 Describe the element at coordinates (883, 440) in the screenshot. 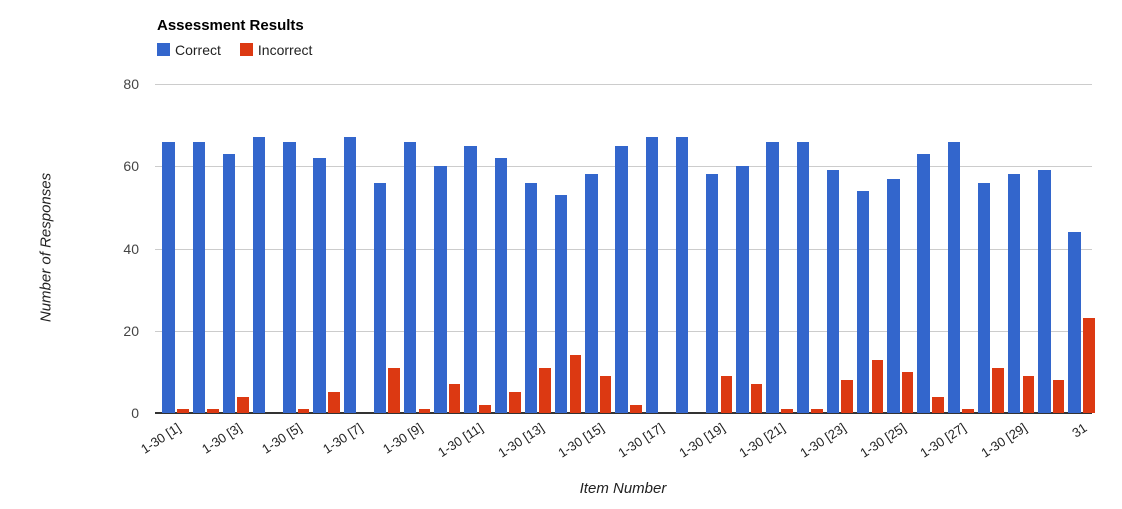

I see `x-tick-label-25: 1-30 [25]` at that location.